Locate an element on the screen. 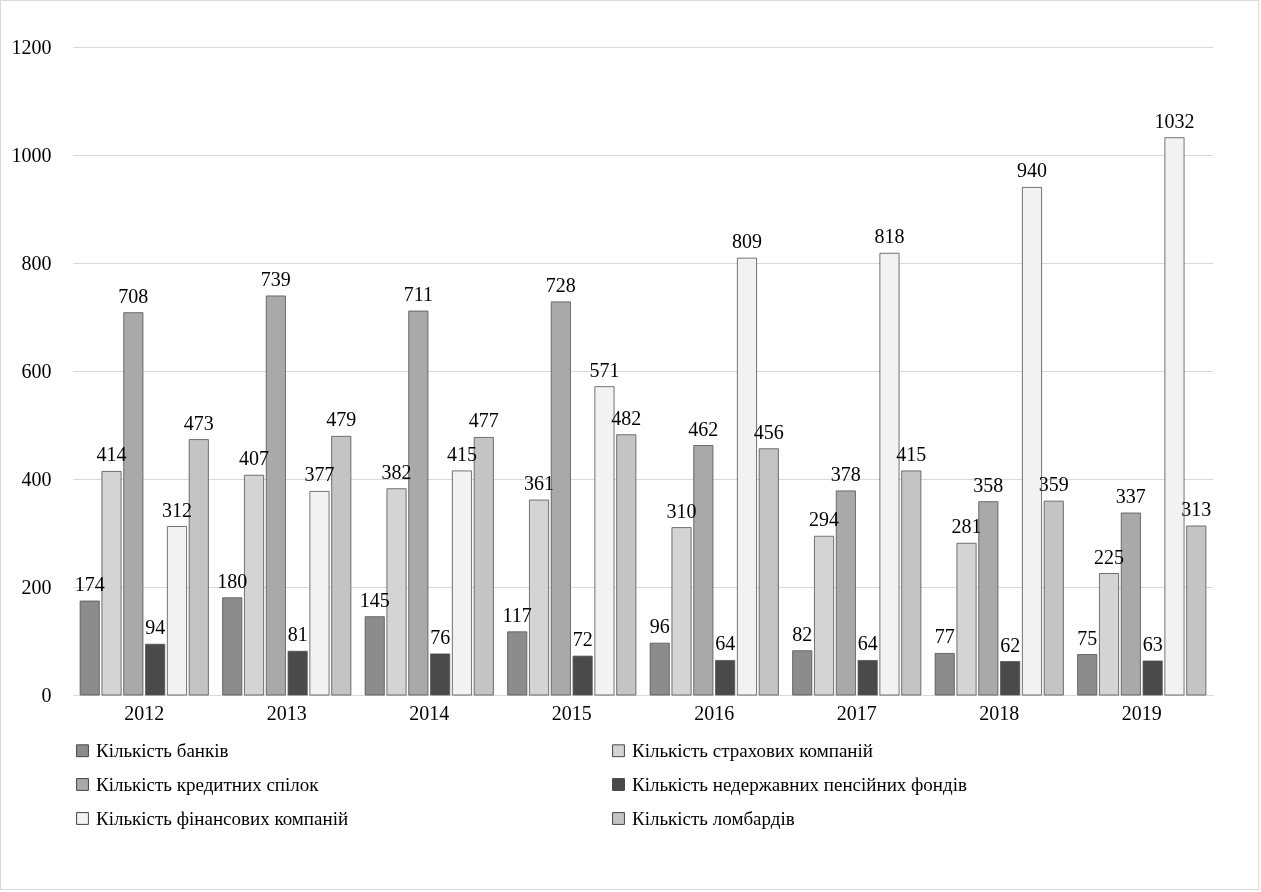  data-label: 281 is located at coordinates (966, 526).